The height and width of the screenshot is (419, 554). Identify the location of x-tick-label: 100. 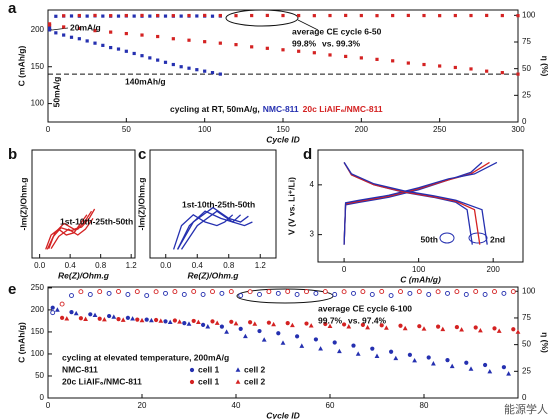
(205, 129).